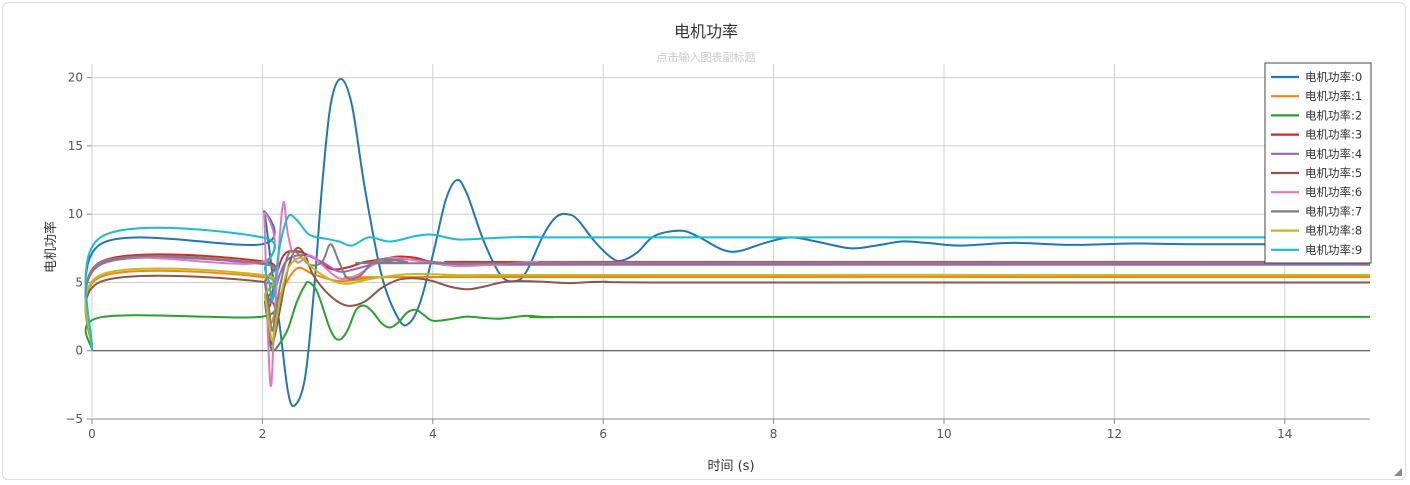 The image size is (1410, 485). I want to click on x-tick-label: 14, so click(1284, 434).